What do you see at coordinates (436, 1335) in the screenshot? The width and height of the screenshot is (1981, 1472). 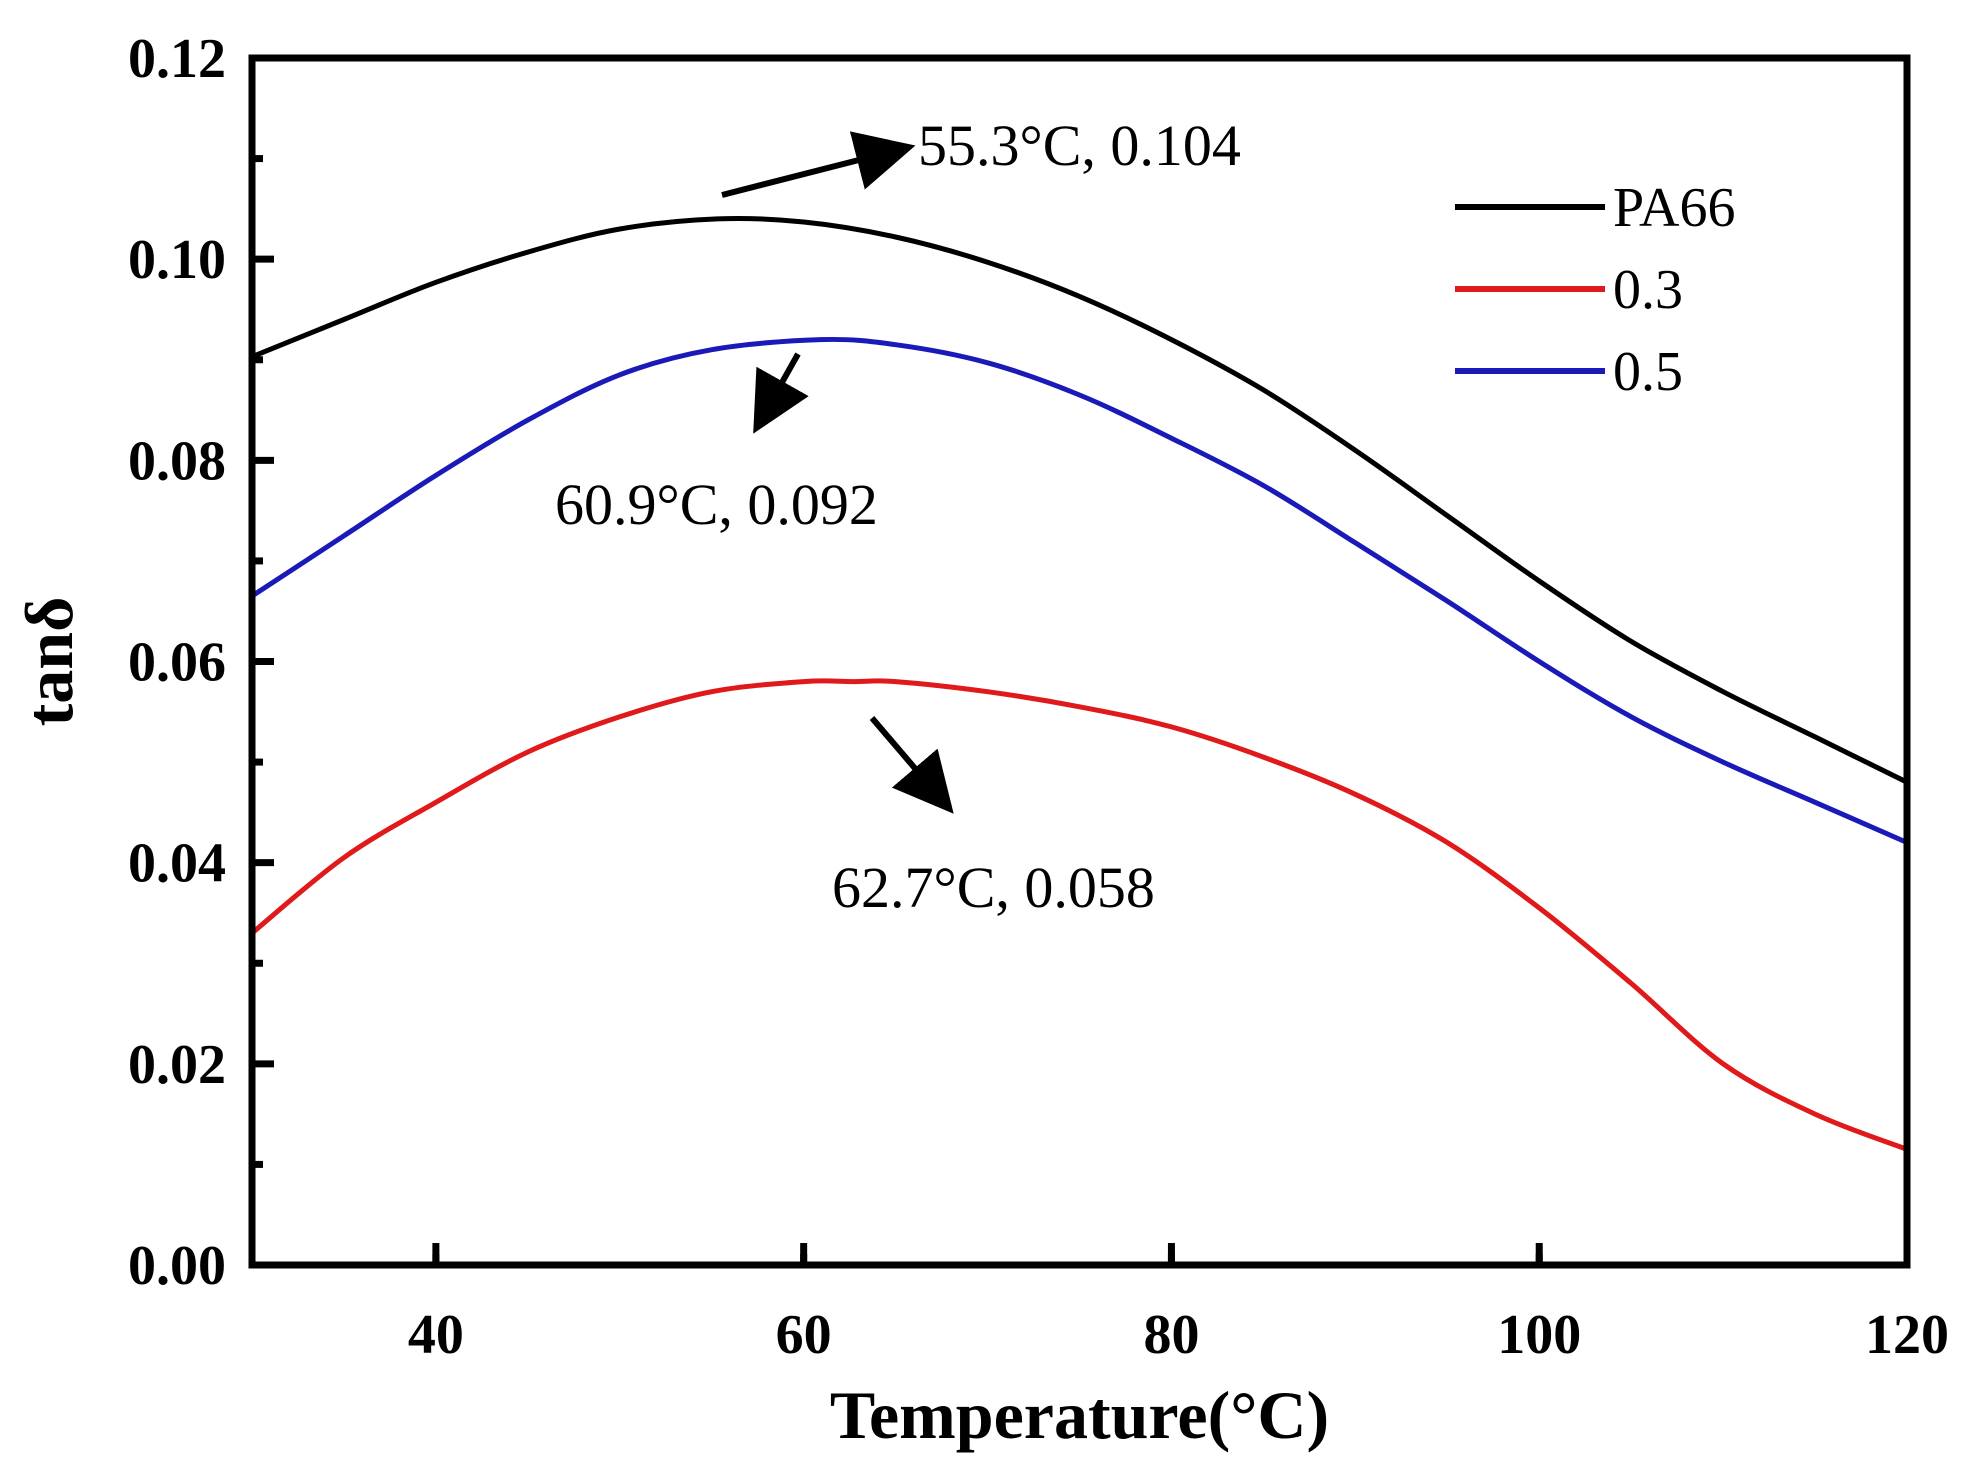 I see `x-tick-label: 40` at bounding box center [436, 1335].